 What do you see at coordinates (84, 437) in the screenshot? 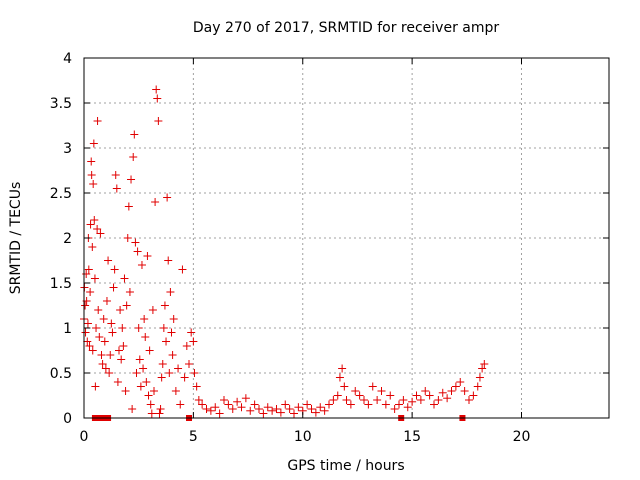
I see `x-tick-label: 0` at bounding box center [84, 437].